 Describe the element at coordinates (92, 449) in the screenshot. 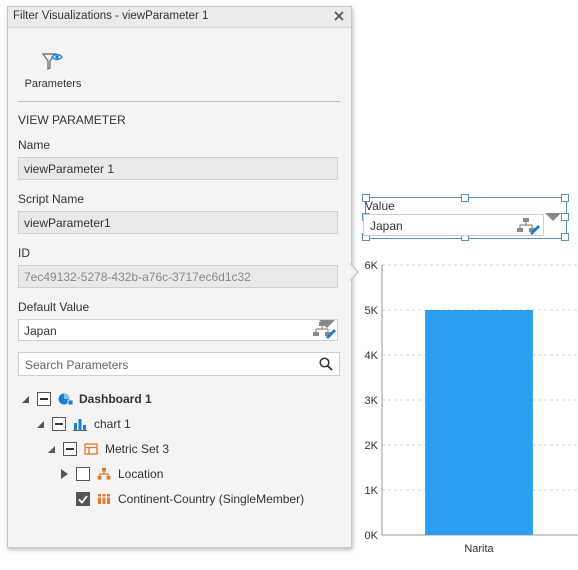

I see `metric-set-icon` at that location.